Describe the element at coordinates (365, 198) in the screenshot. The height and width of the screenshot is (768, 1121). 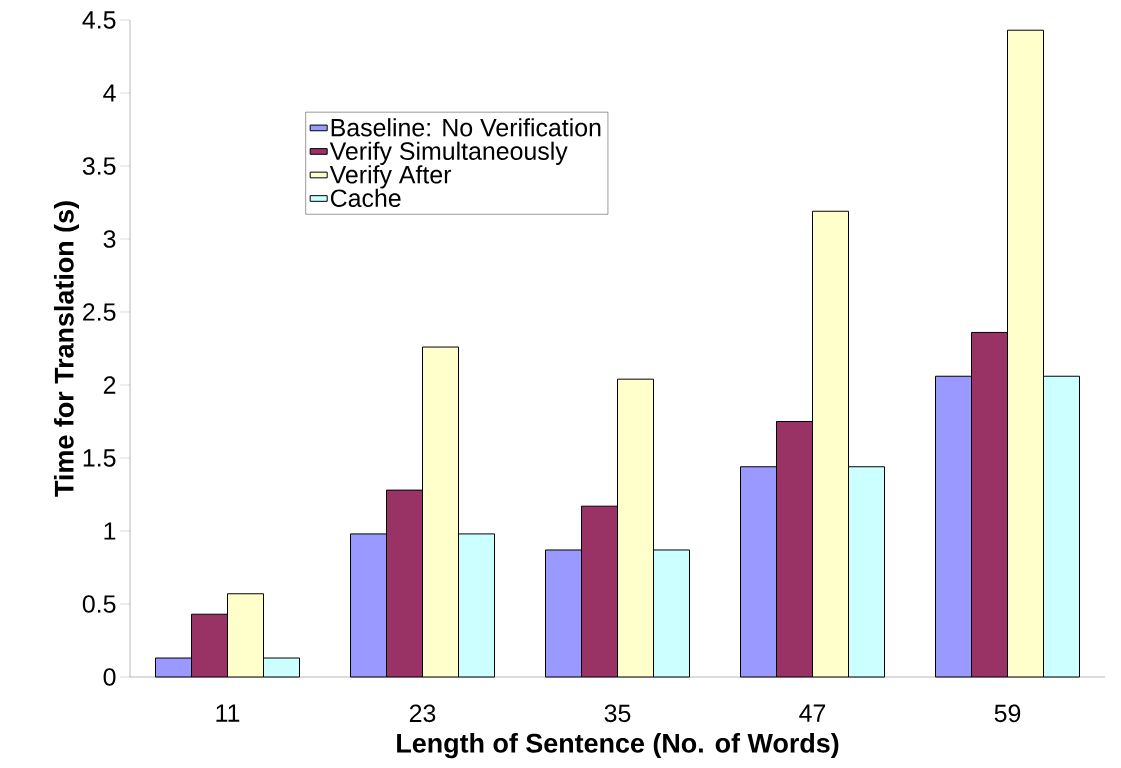
I see `legend-label: Cache` at that location.